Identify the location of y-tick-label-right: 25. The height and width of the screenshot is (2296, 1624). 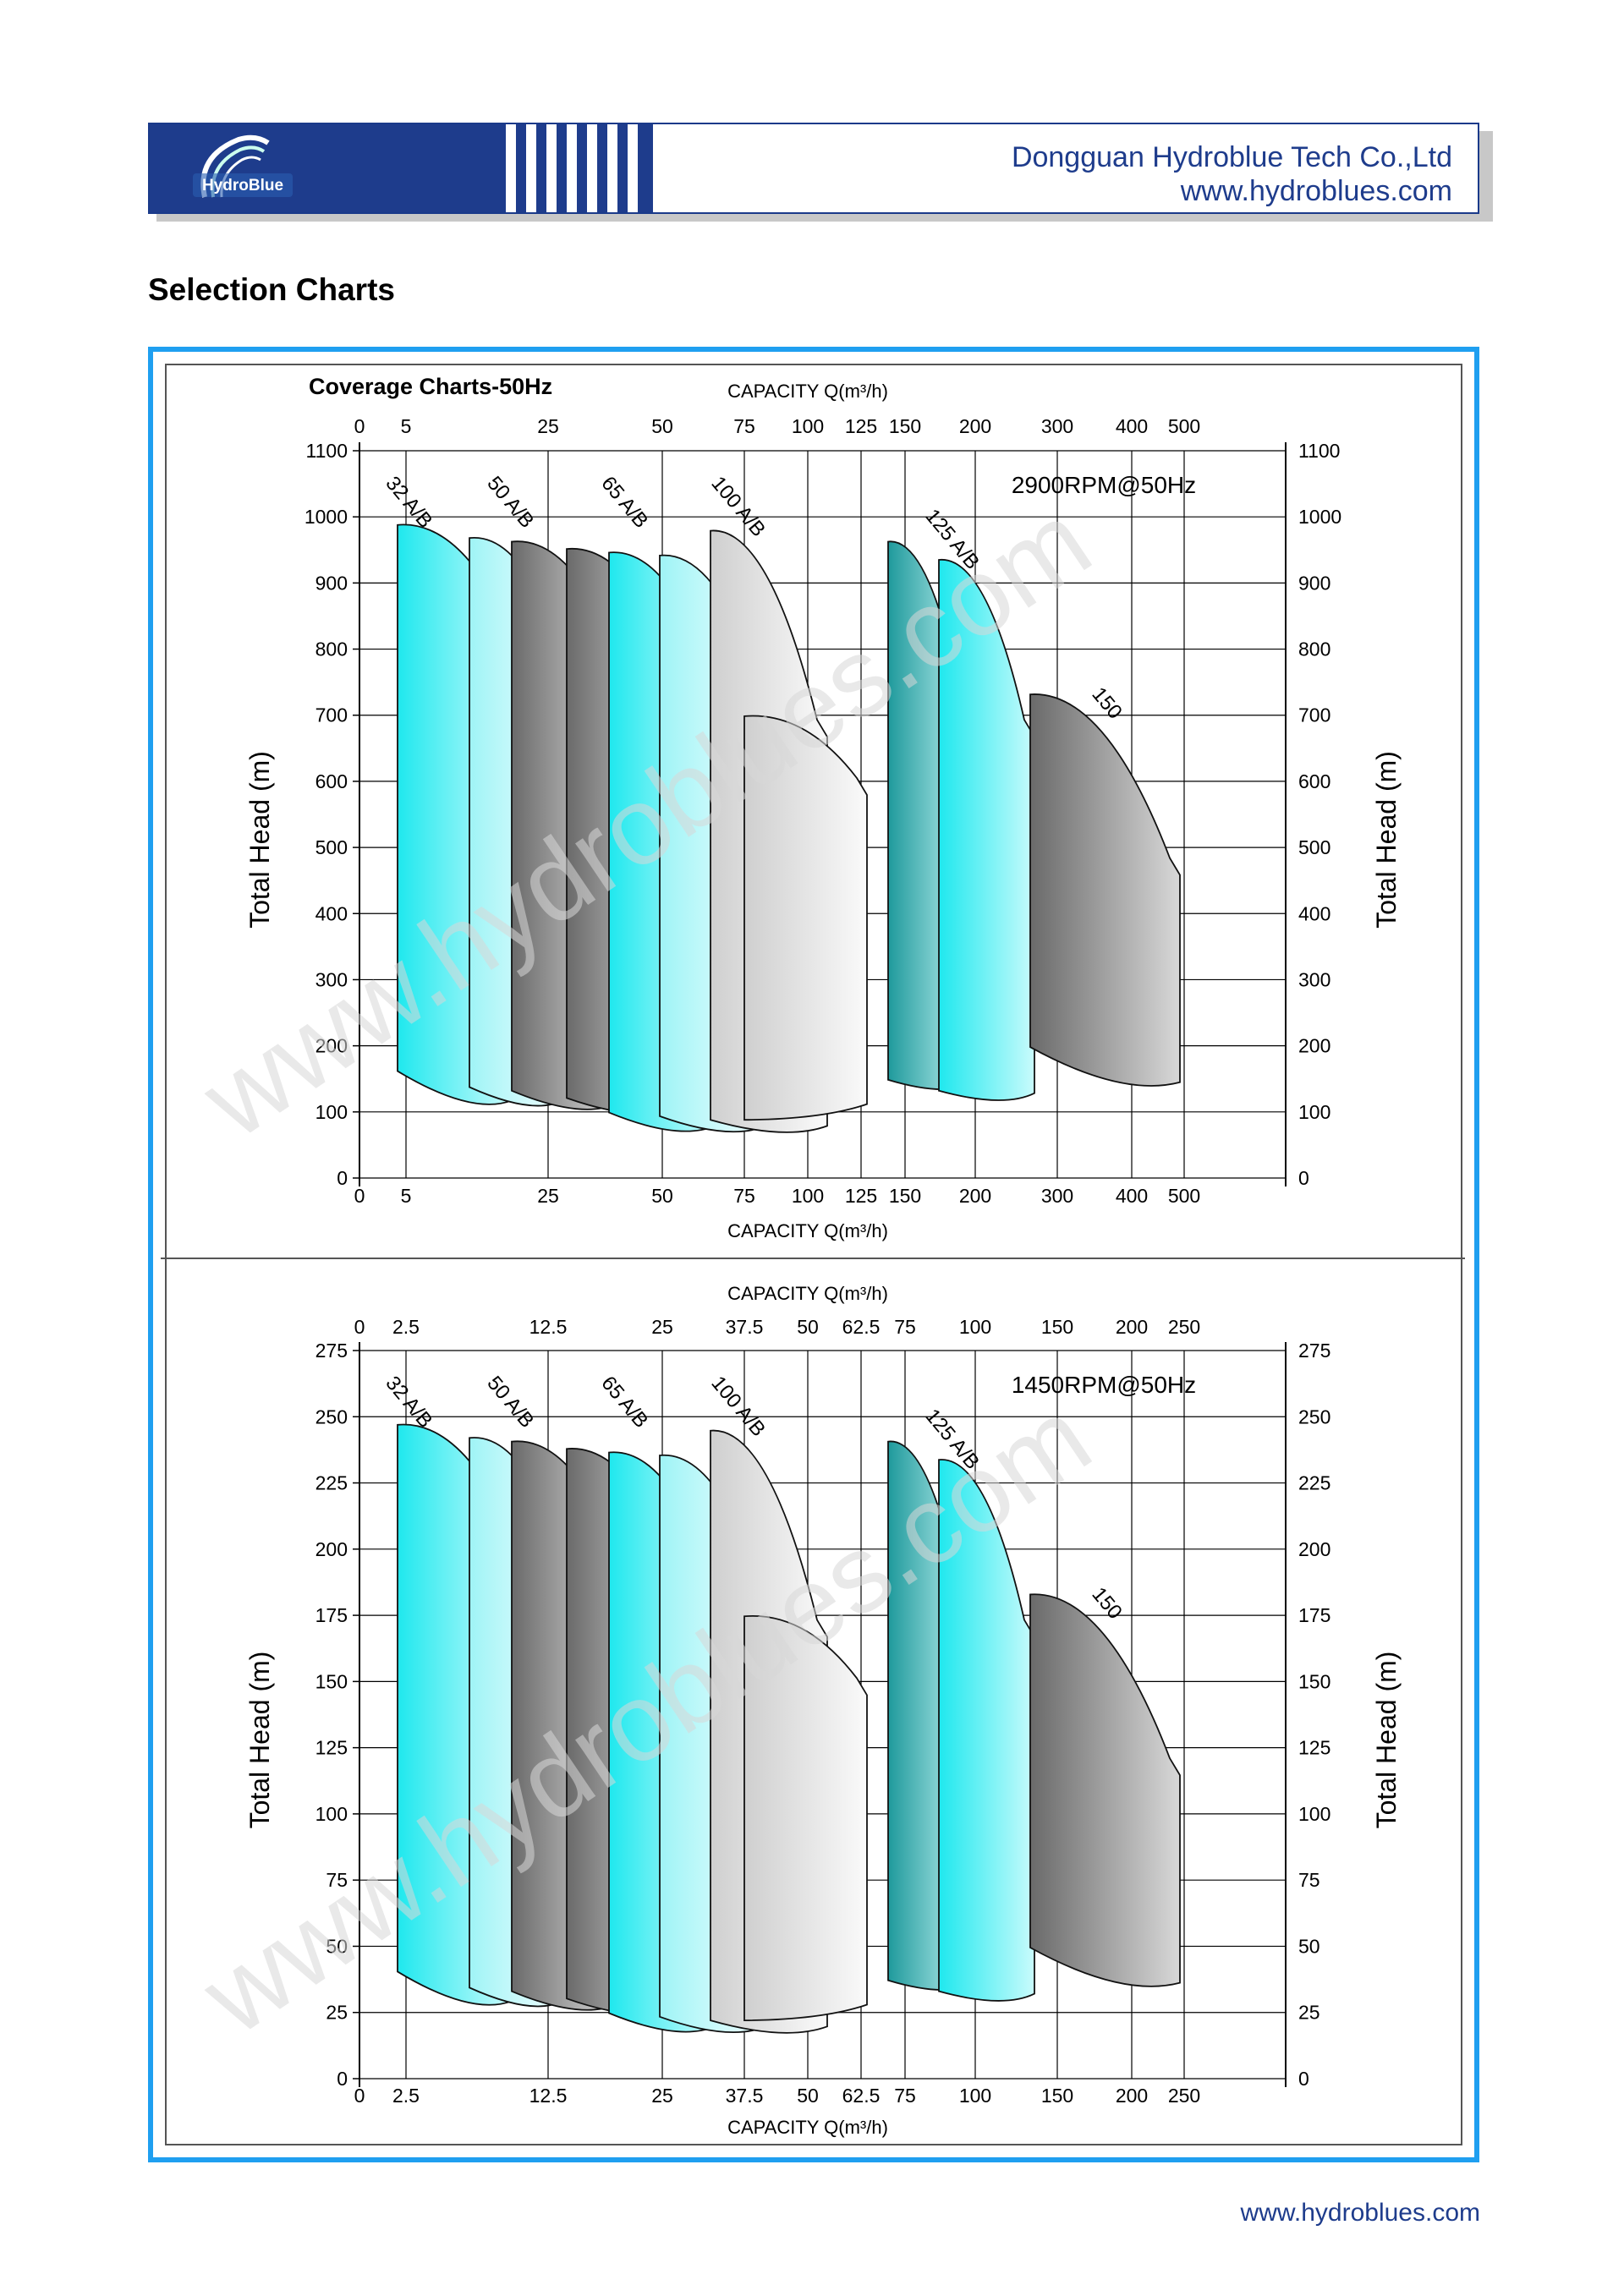
(1309, 2013).